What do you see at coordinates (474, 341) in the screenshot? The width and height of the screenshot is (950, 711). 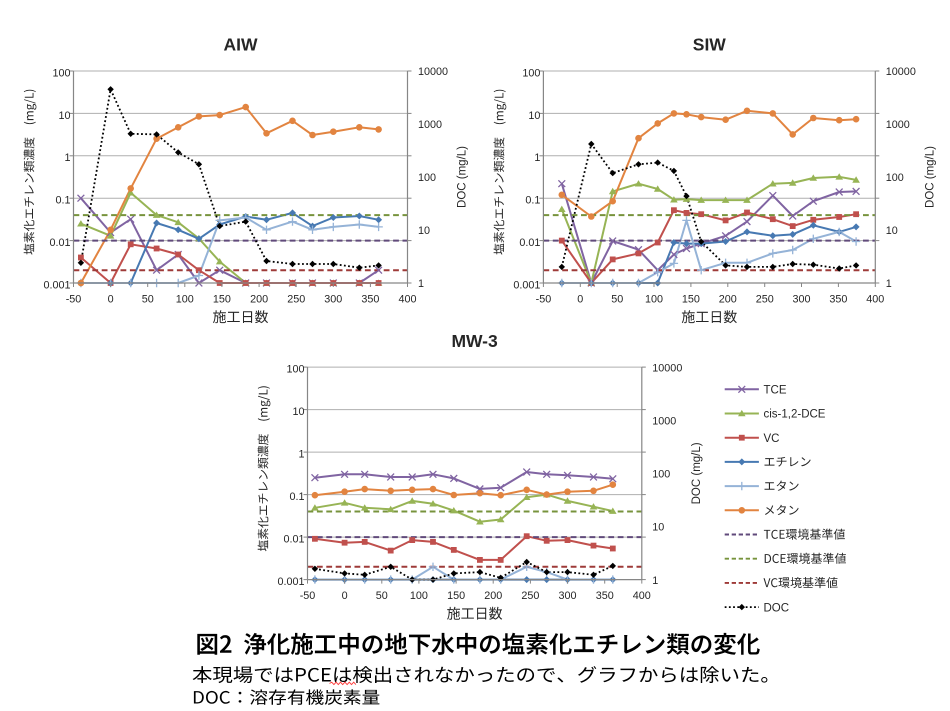 I see `svg-text: MW-3` at bounding box center [474, 341].